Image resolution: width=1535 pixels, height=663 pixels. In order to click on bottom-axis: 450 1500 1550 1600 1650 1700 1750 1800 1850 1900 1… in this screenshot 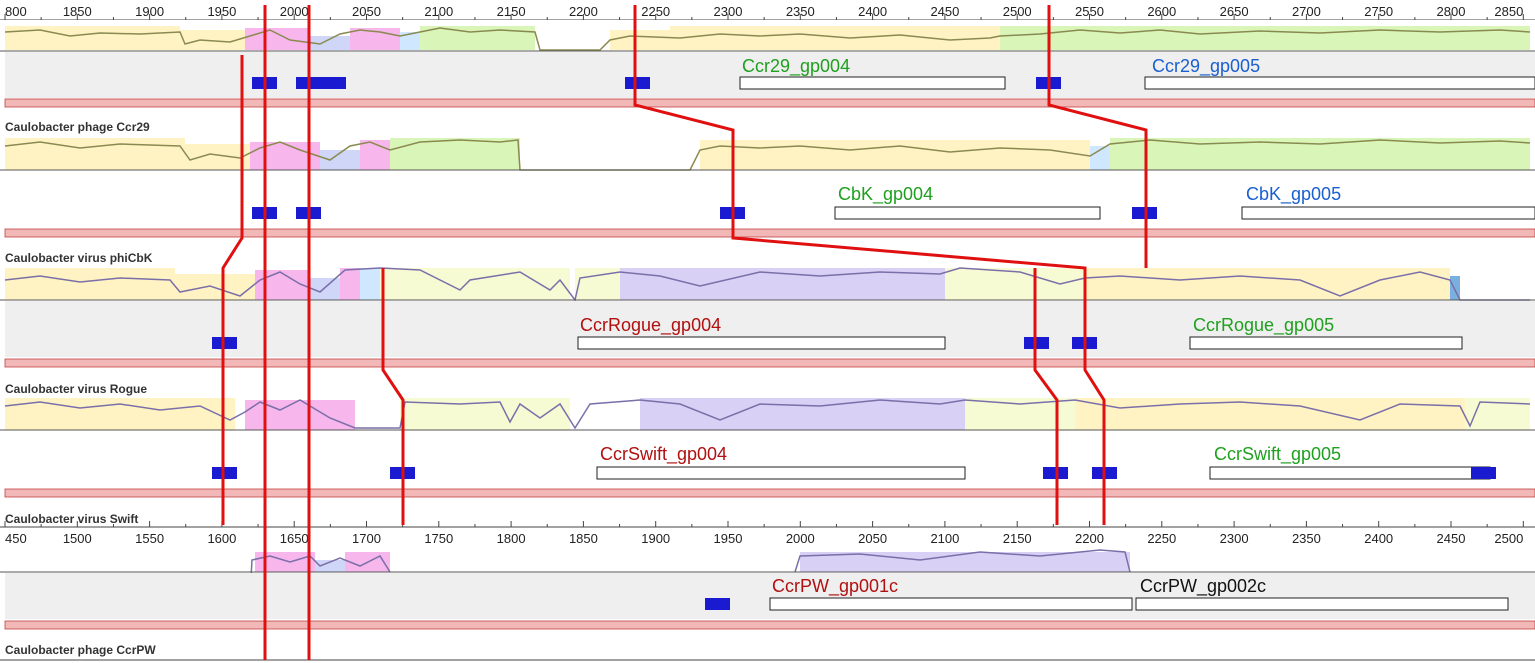, I will do `click(767, 533)`.